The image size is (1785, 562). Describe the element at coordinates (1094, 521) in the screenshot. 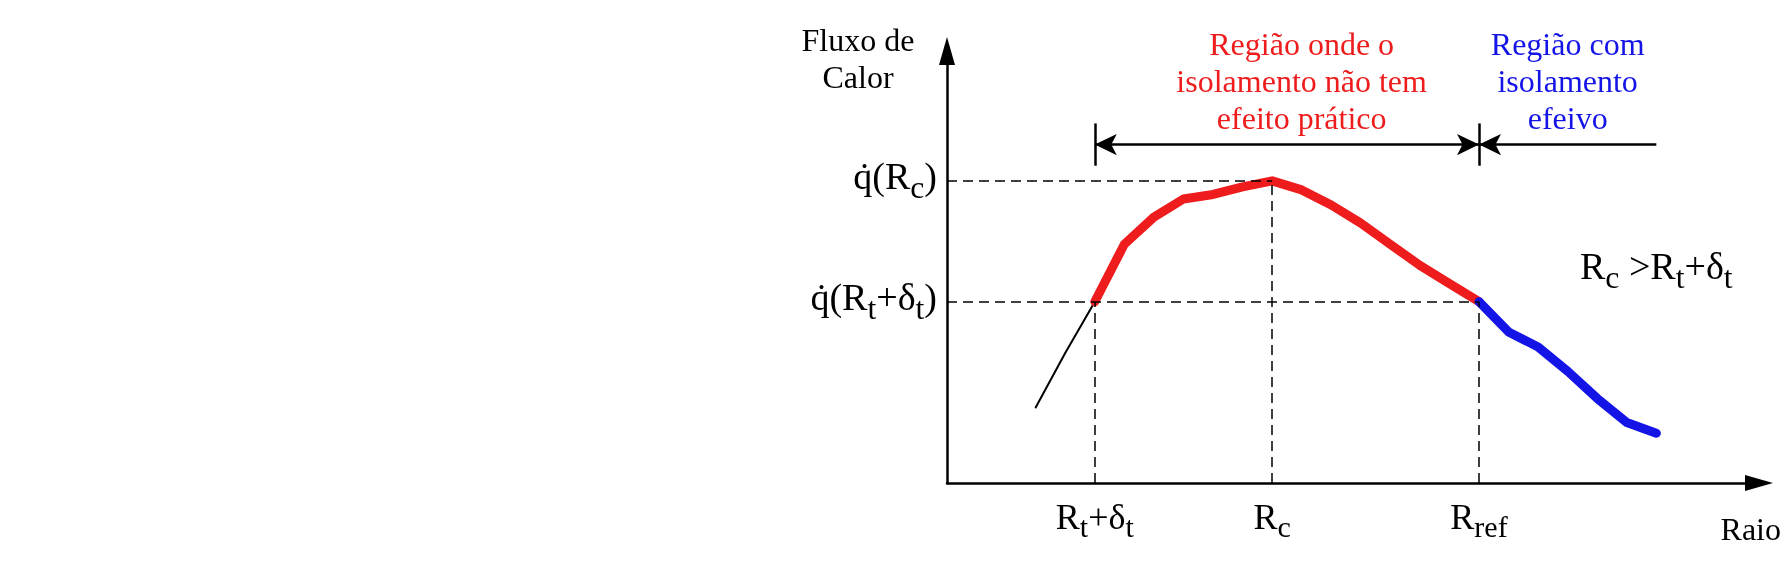

I see `x-tick-label: R$_{t}$+δ$_{t}$` at that location.